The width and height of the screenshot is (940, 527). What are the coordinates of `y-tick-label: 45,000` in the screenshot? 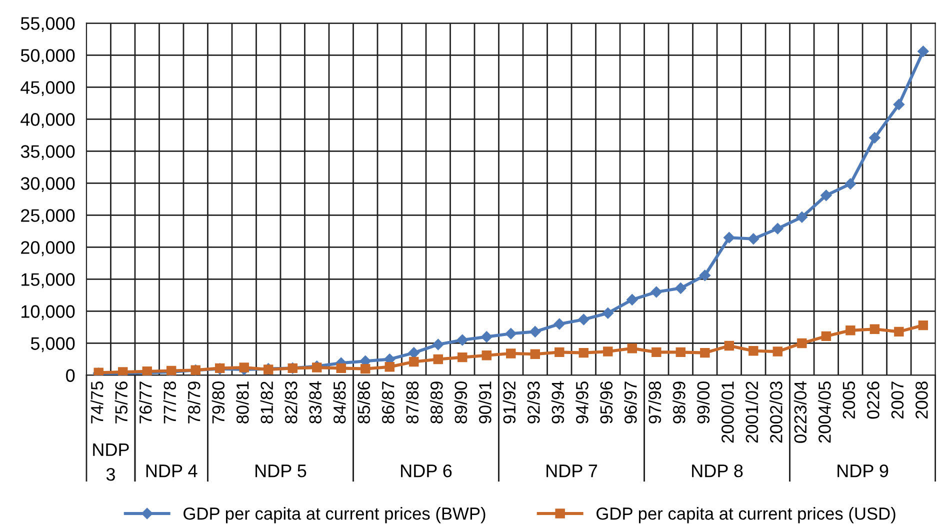 It's located at (47, 88).